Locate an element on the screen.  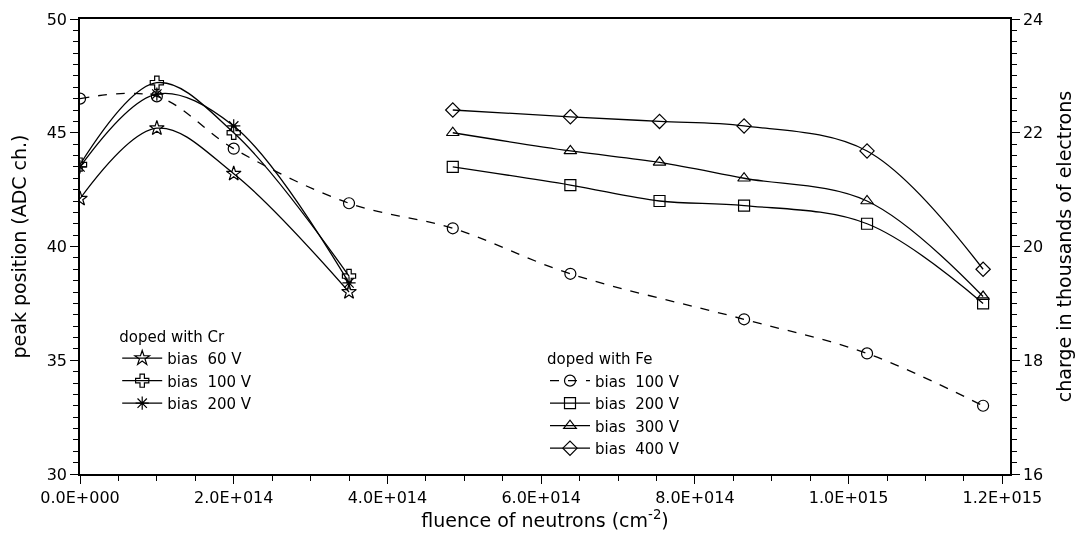
annotation: doped with Fe is located at coordinates (600, 359).